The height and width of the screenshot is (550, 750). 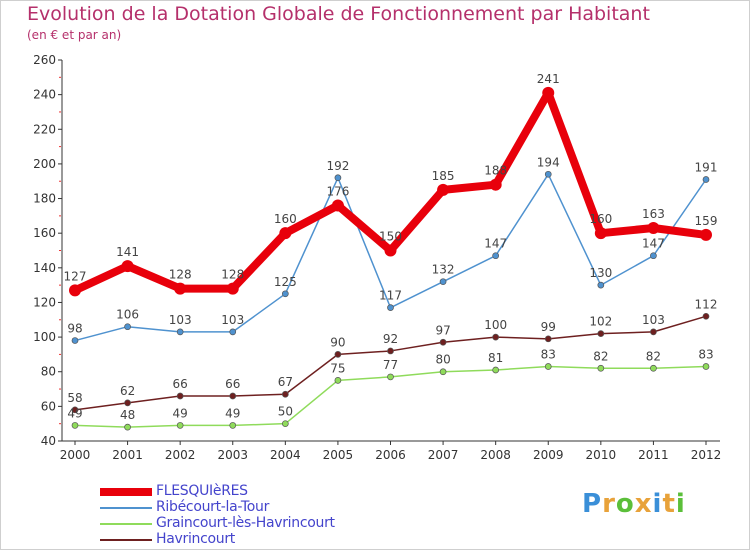 I want to click on x-tick-label: 2012, so click(x=706, y=455).